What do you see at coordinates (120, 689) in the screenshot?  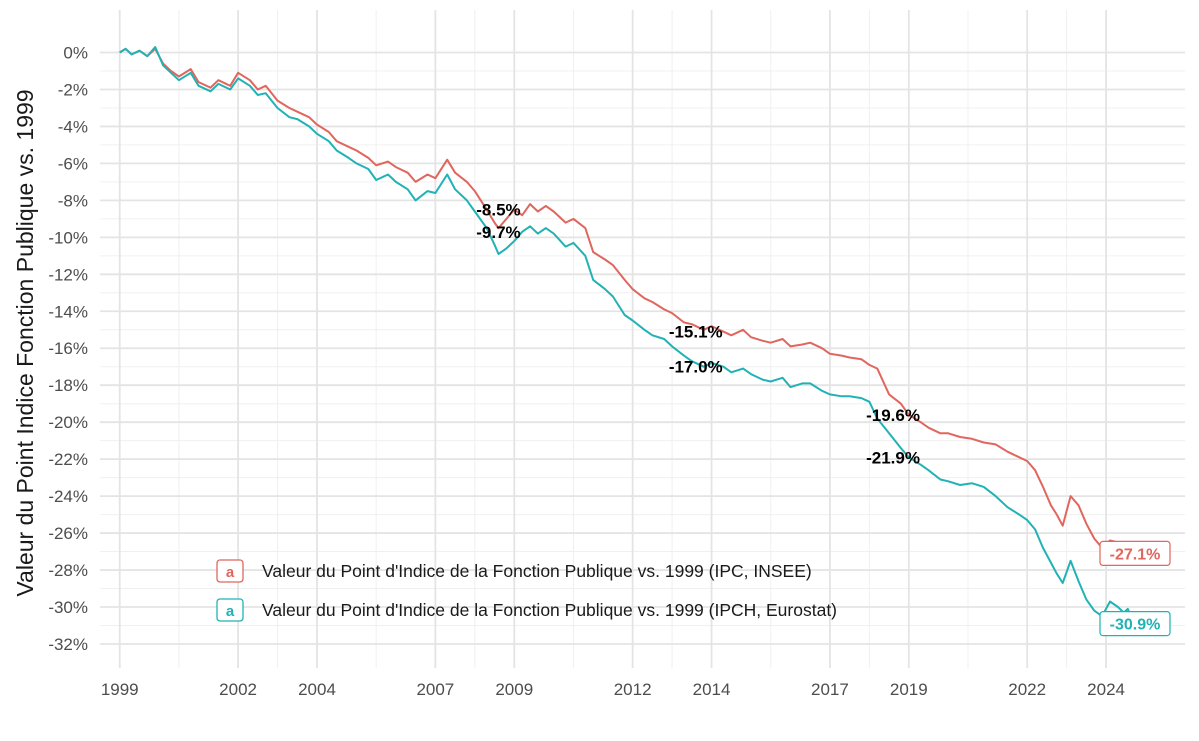 I see `x-tick-label: 1999` at bounding box center [120, 689].